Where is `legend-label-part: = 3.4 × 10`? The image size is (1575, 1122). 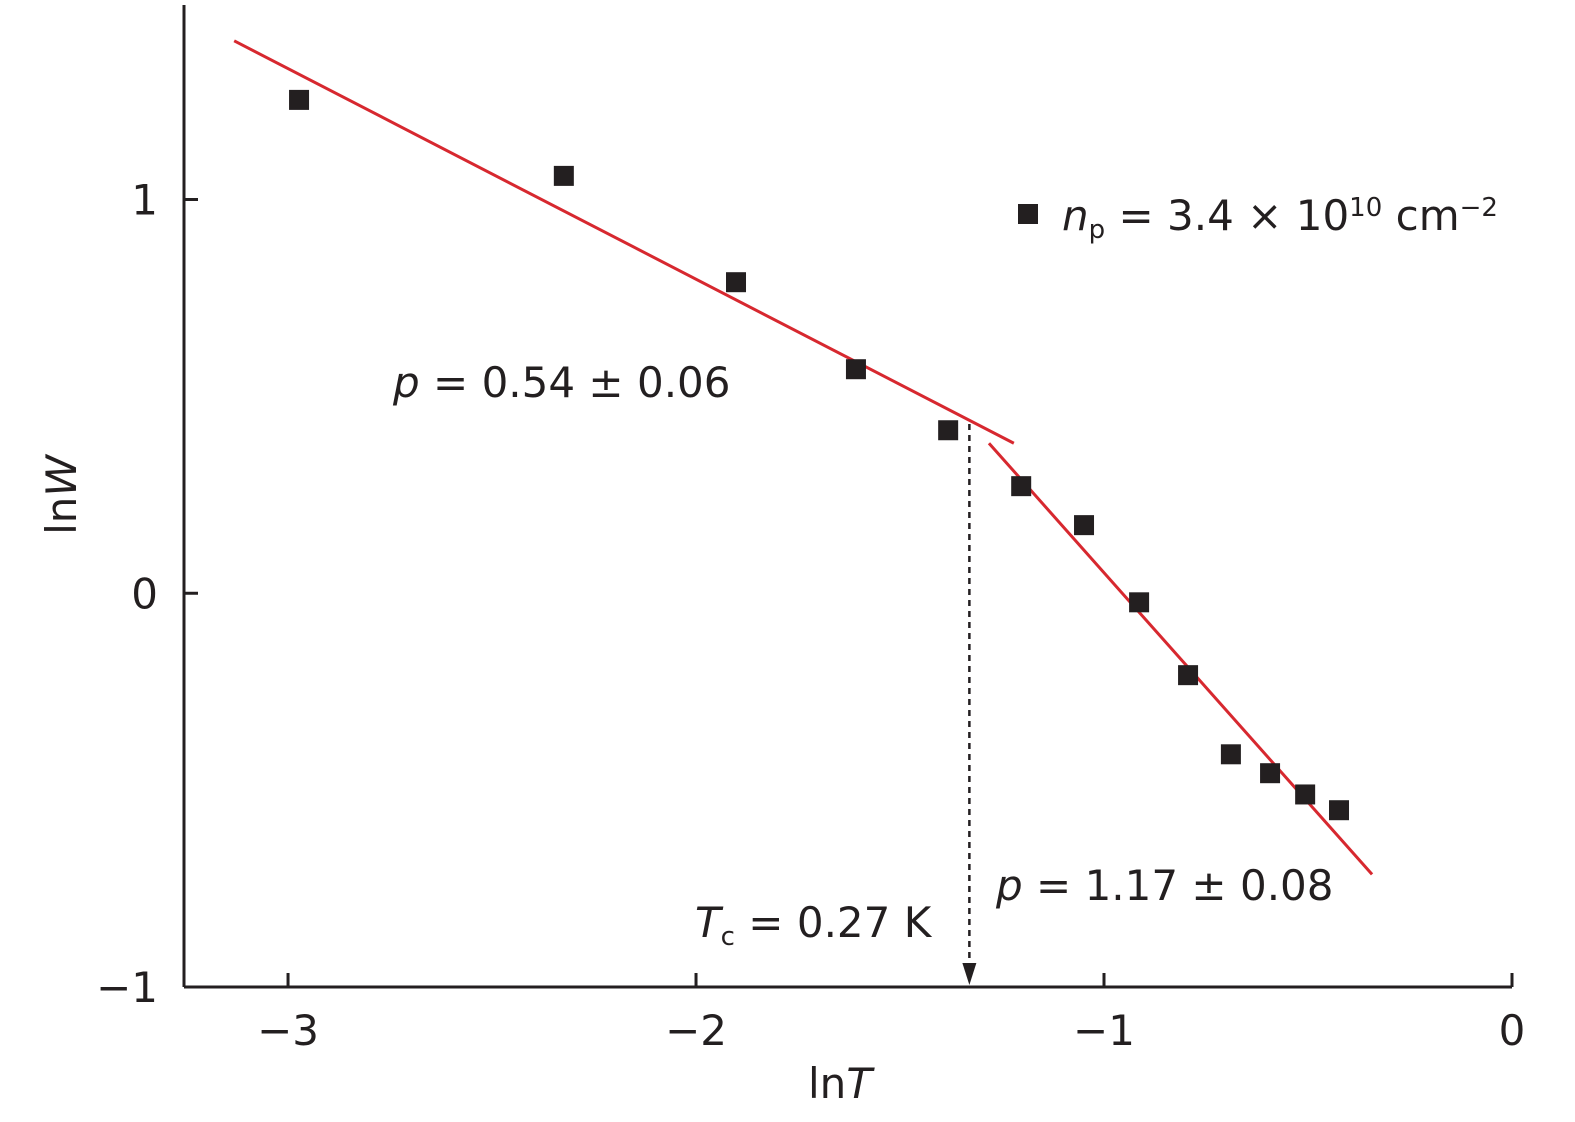 legend-label-part: = 3.4 × 10 is located at coordinates (1227, 215).